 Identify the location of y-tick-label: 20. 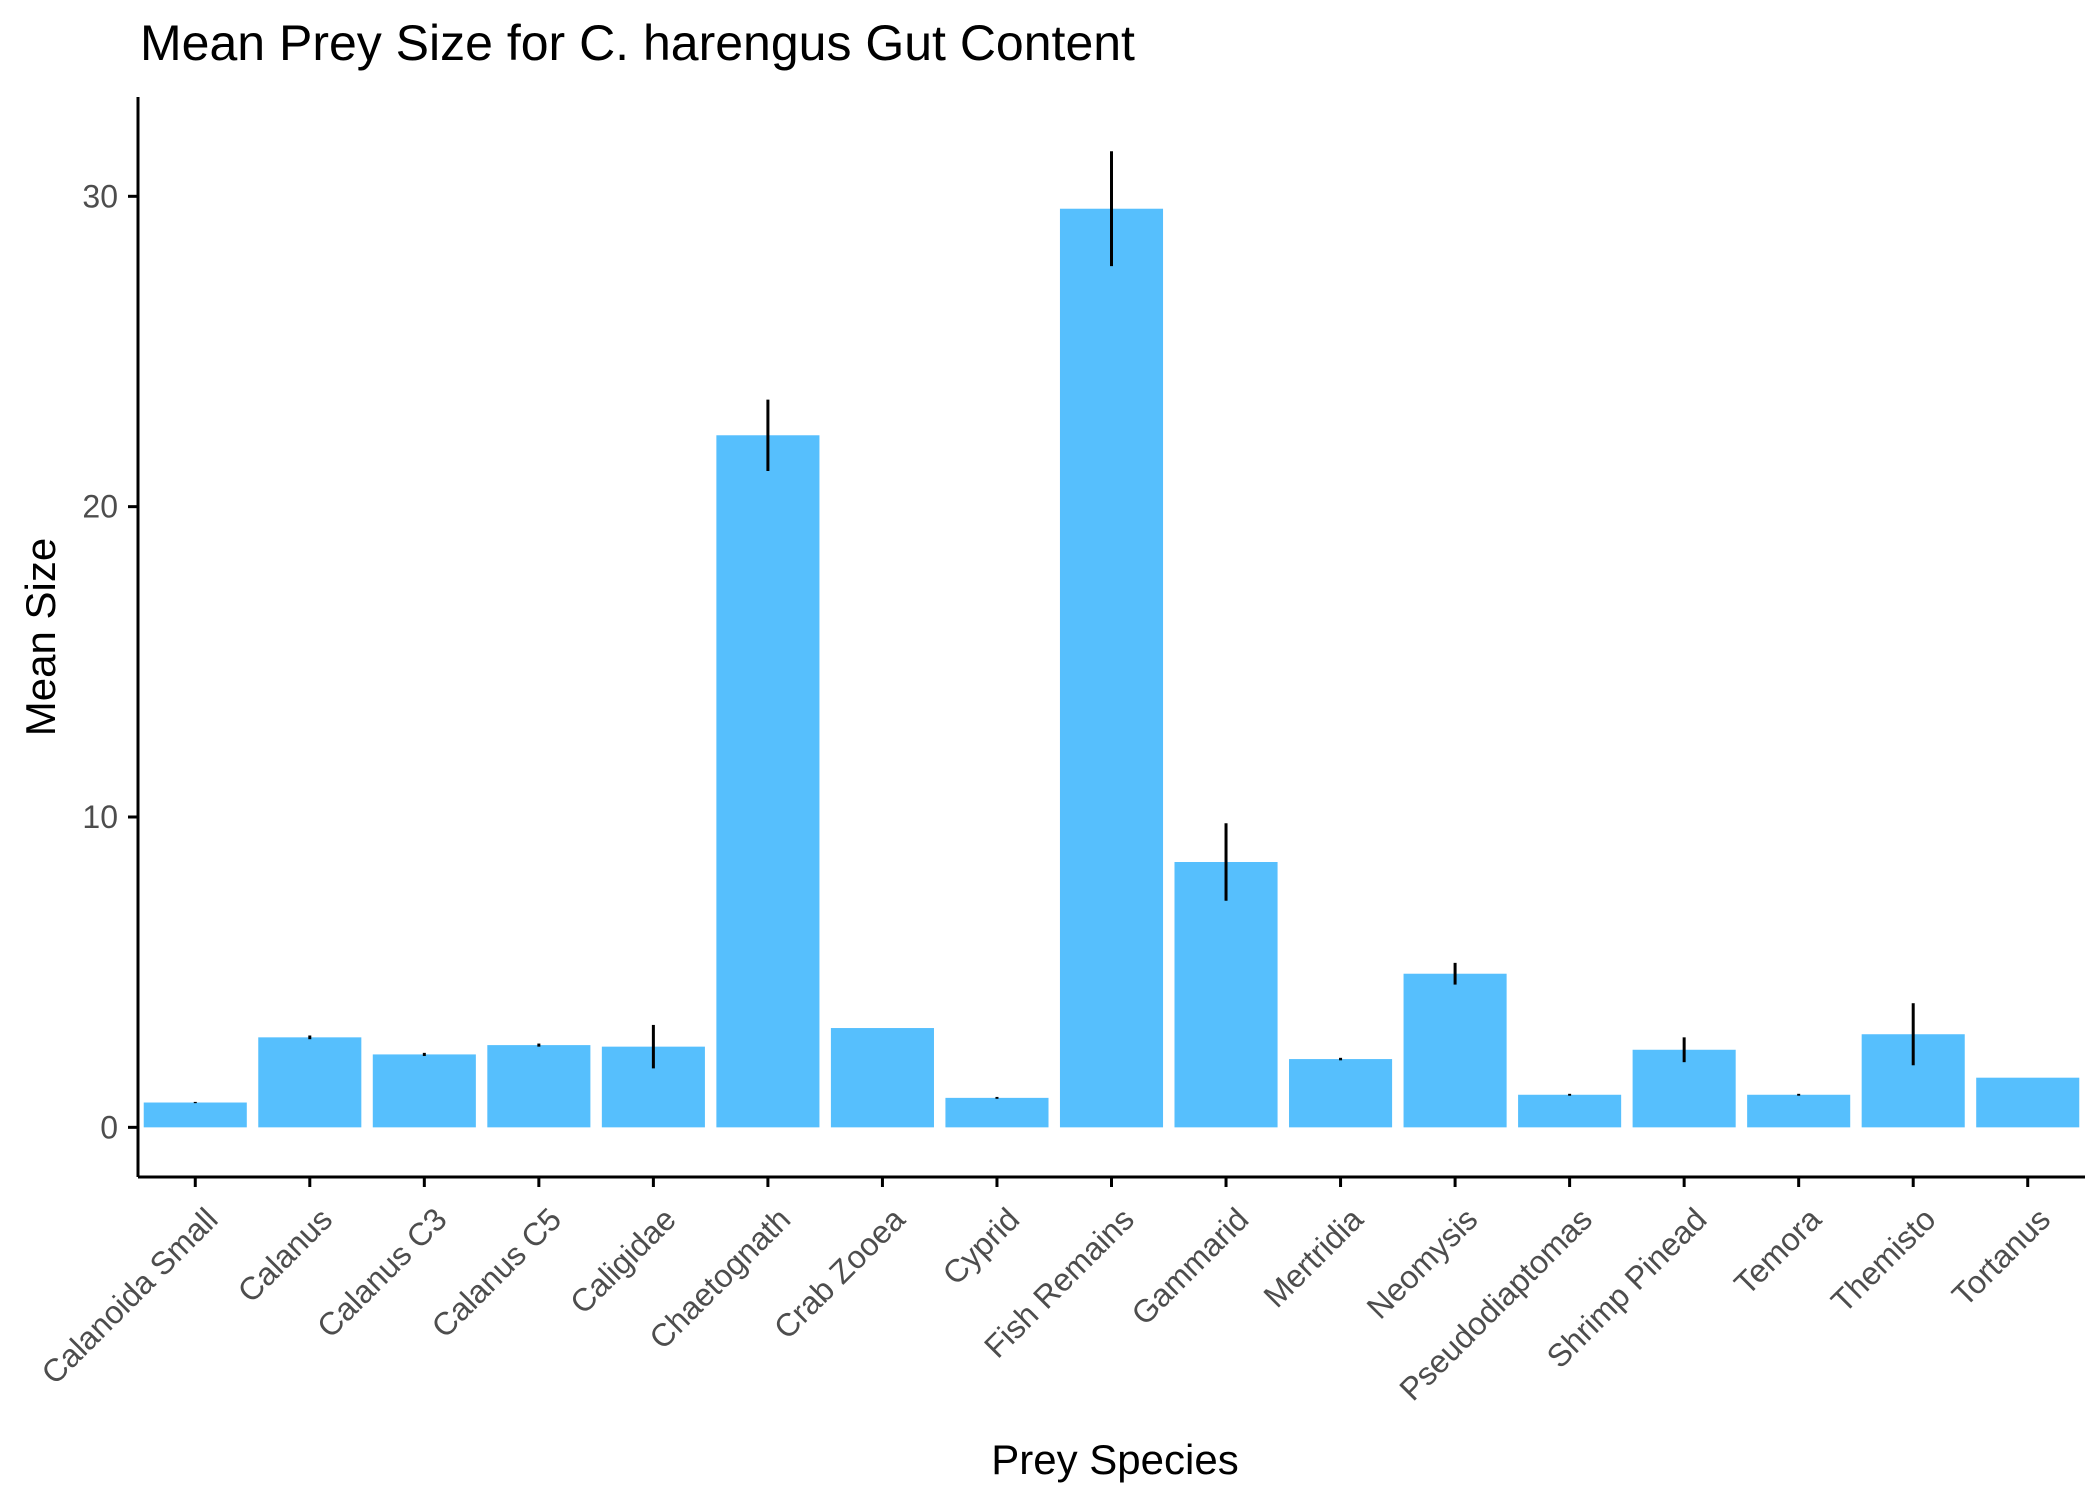
(100, 507).